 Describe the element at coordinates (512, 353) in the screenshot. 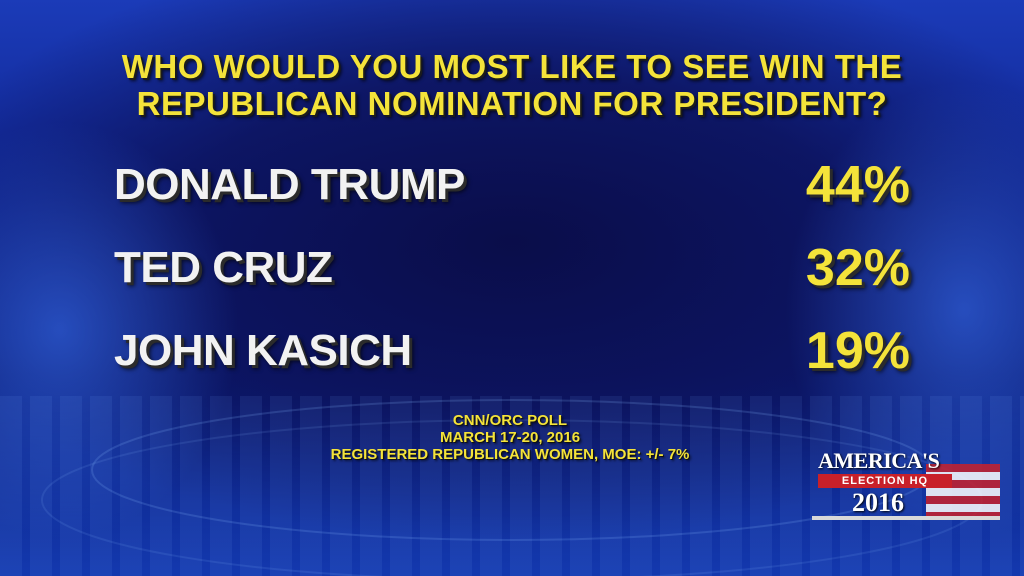

I see `candidate-row: JOHN KASICH 19%` at that location.